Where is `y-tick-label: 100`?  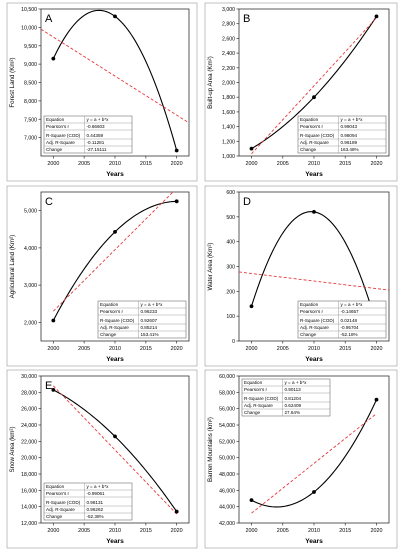
y-tick-label: 100 is located at coordinates (230, 317).